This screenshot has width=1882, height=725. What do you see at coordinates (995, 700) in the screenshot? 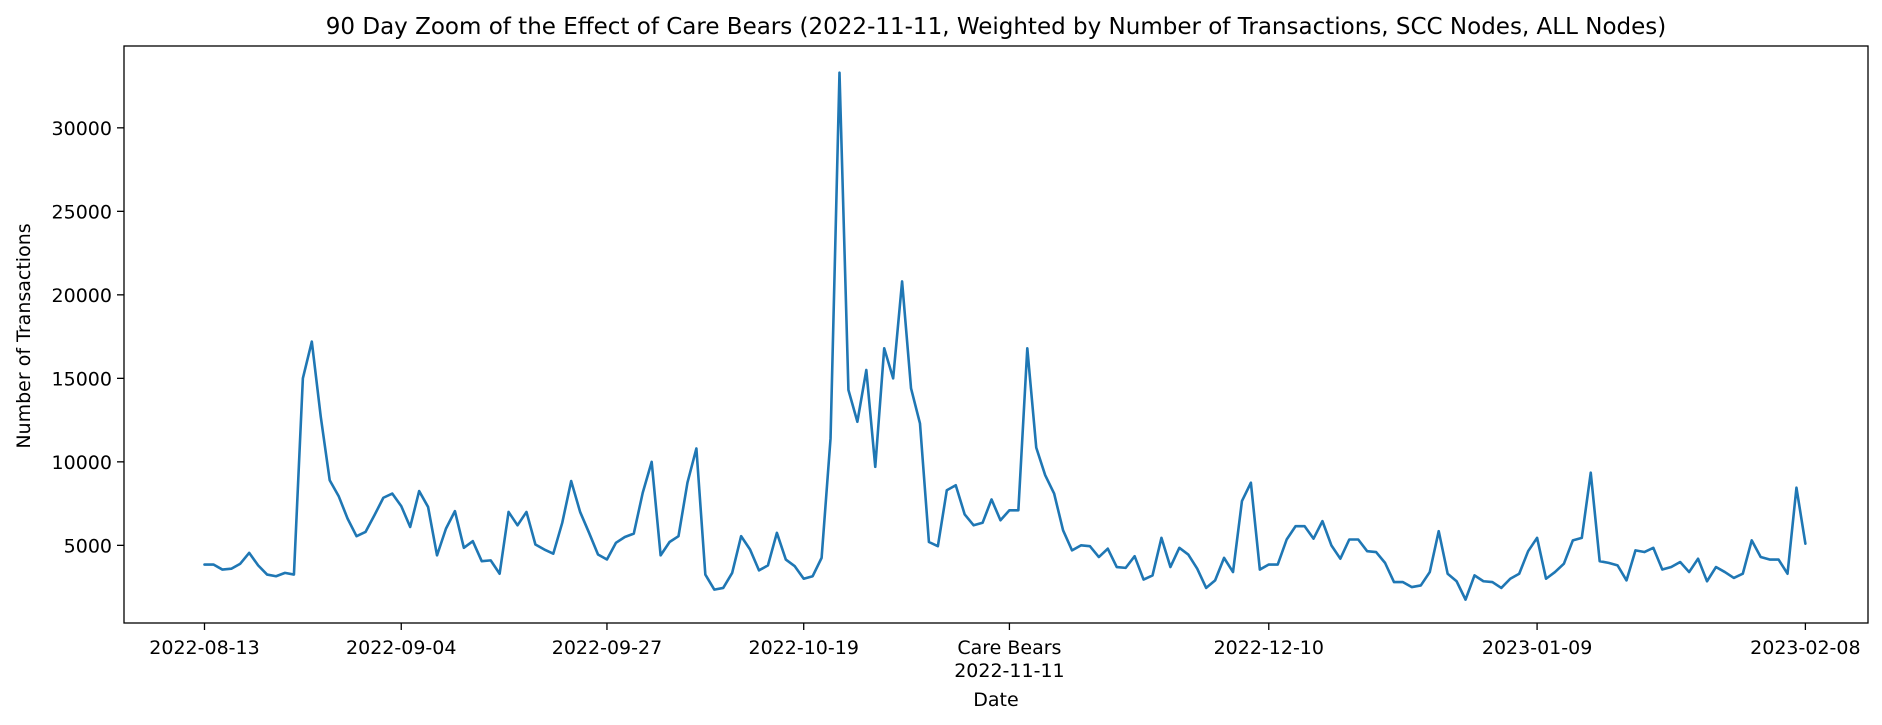
I see `x-axis-label: Date` at bounding box center [995, 700].